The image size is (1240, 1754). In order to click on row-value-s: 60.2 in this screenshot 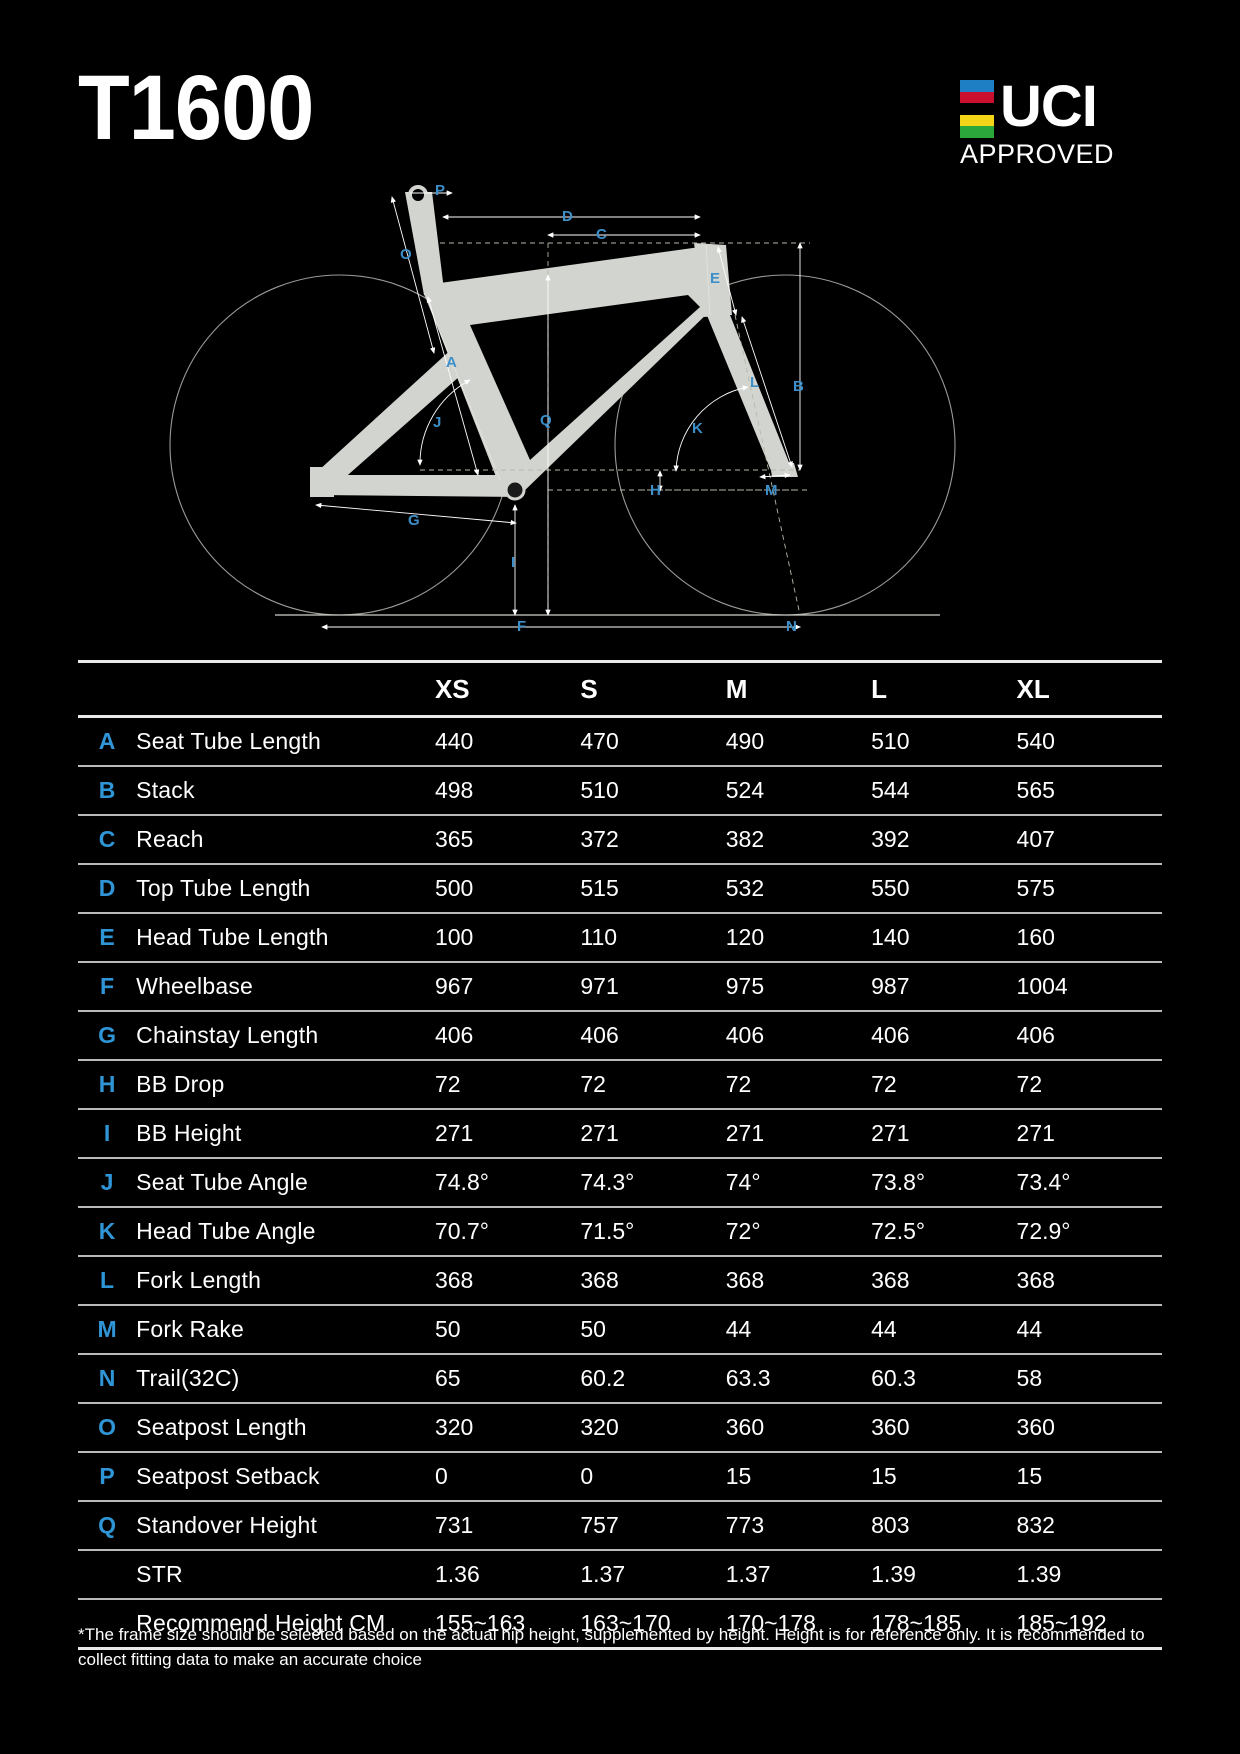, I will do `click(603, 1378)`.